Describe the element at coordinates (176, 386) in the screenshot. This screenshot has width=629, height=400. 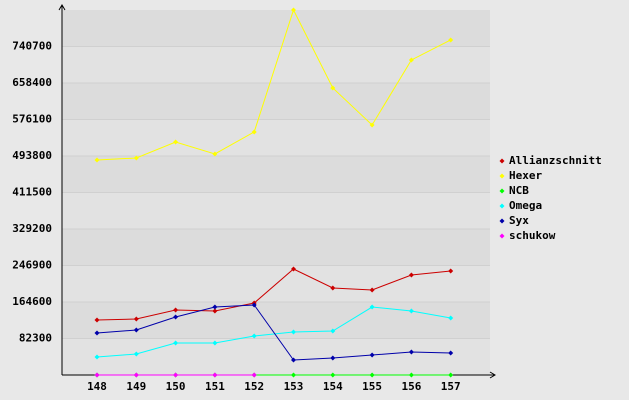
I see `x-tick-label: 150` at that location.